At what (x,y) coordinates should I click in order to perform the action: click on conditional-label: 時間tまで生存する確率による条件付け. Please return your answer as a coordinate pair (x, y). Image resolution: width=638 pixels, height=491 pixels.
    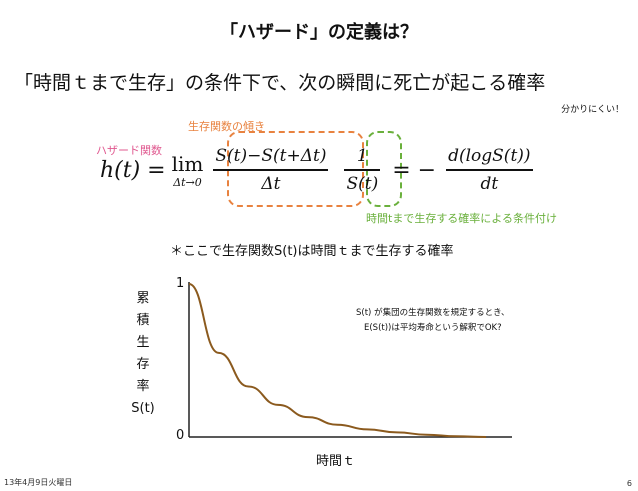
    Looking at the image, I should click on (461, 218).